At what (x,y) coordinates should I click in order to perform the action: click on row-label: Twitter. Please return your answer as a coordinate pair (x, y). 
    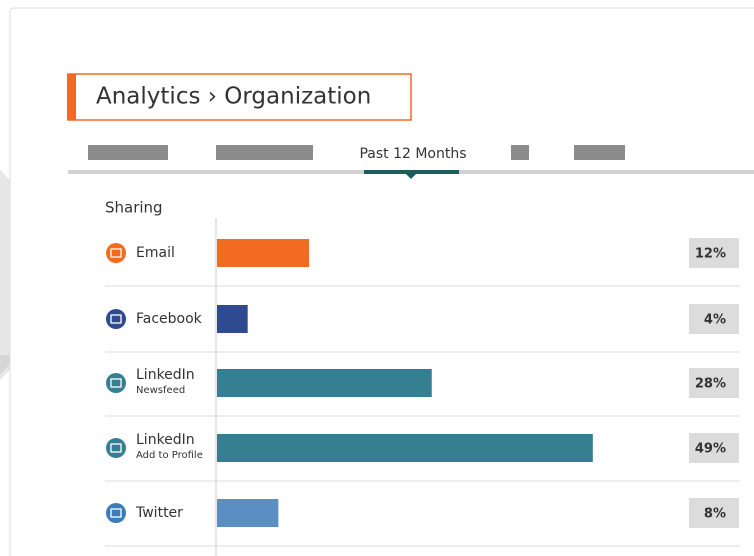
    Looking at the image, I should click on (159, 513).